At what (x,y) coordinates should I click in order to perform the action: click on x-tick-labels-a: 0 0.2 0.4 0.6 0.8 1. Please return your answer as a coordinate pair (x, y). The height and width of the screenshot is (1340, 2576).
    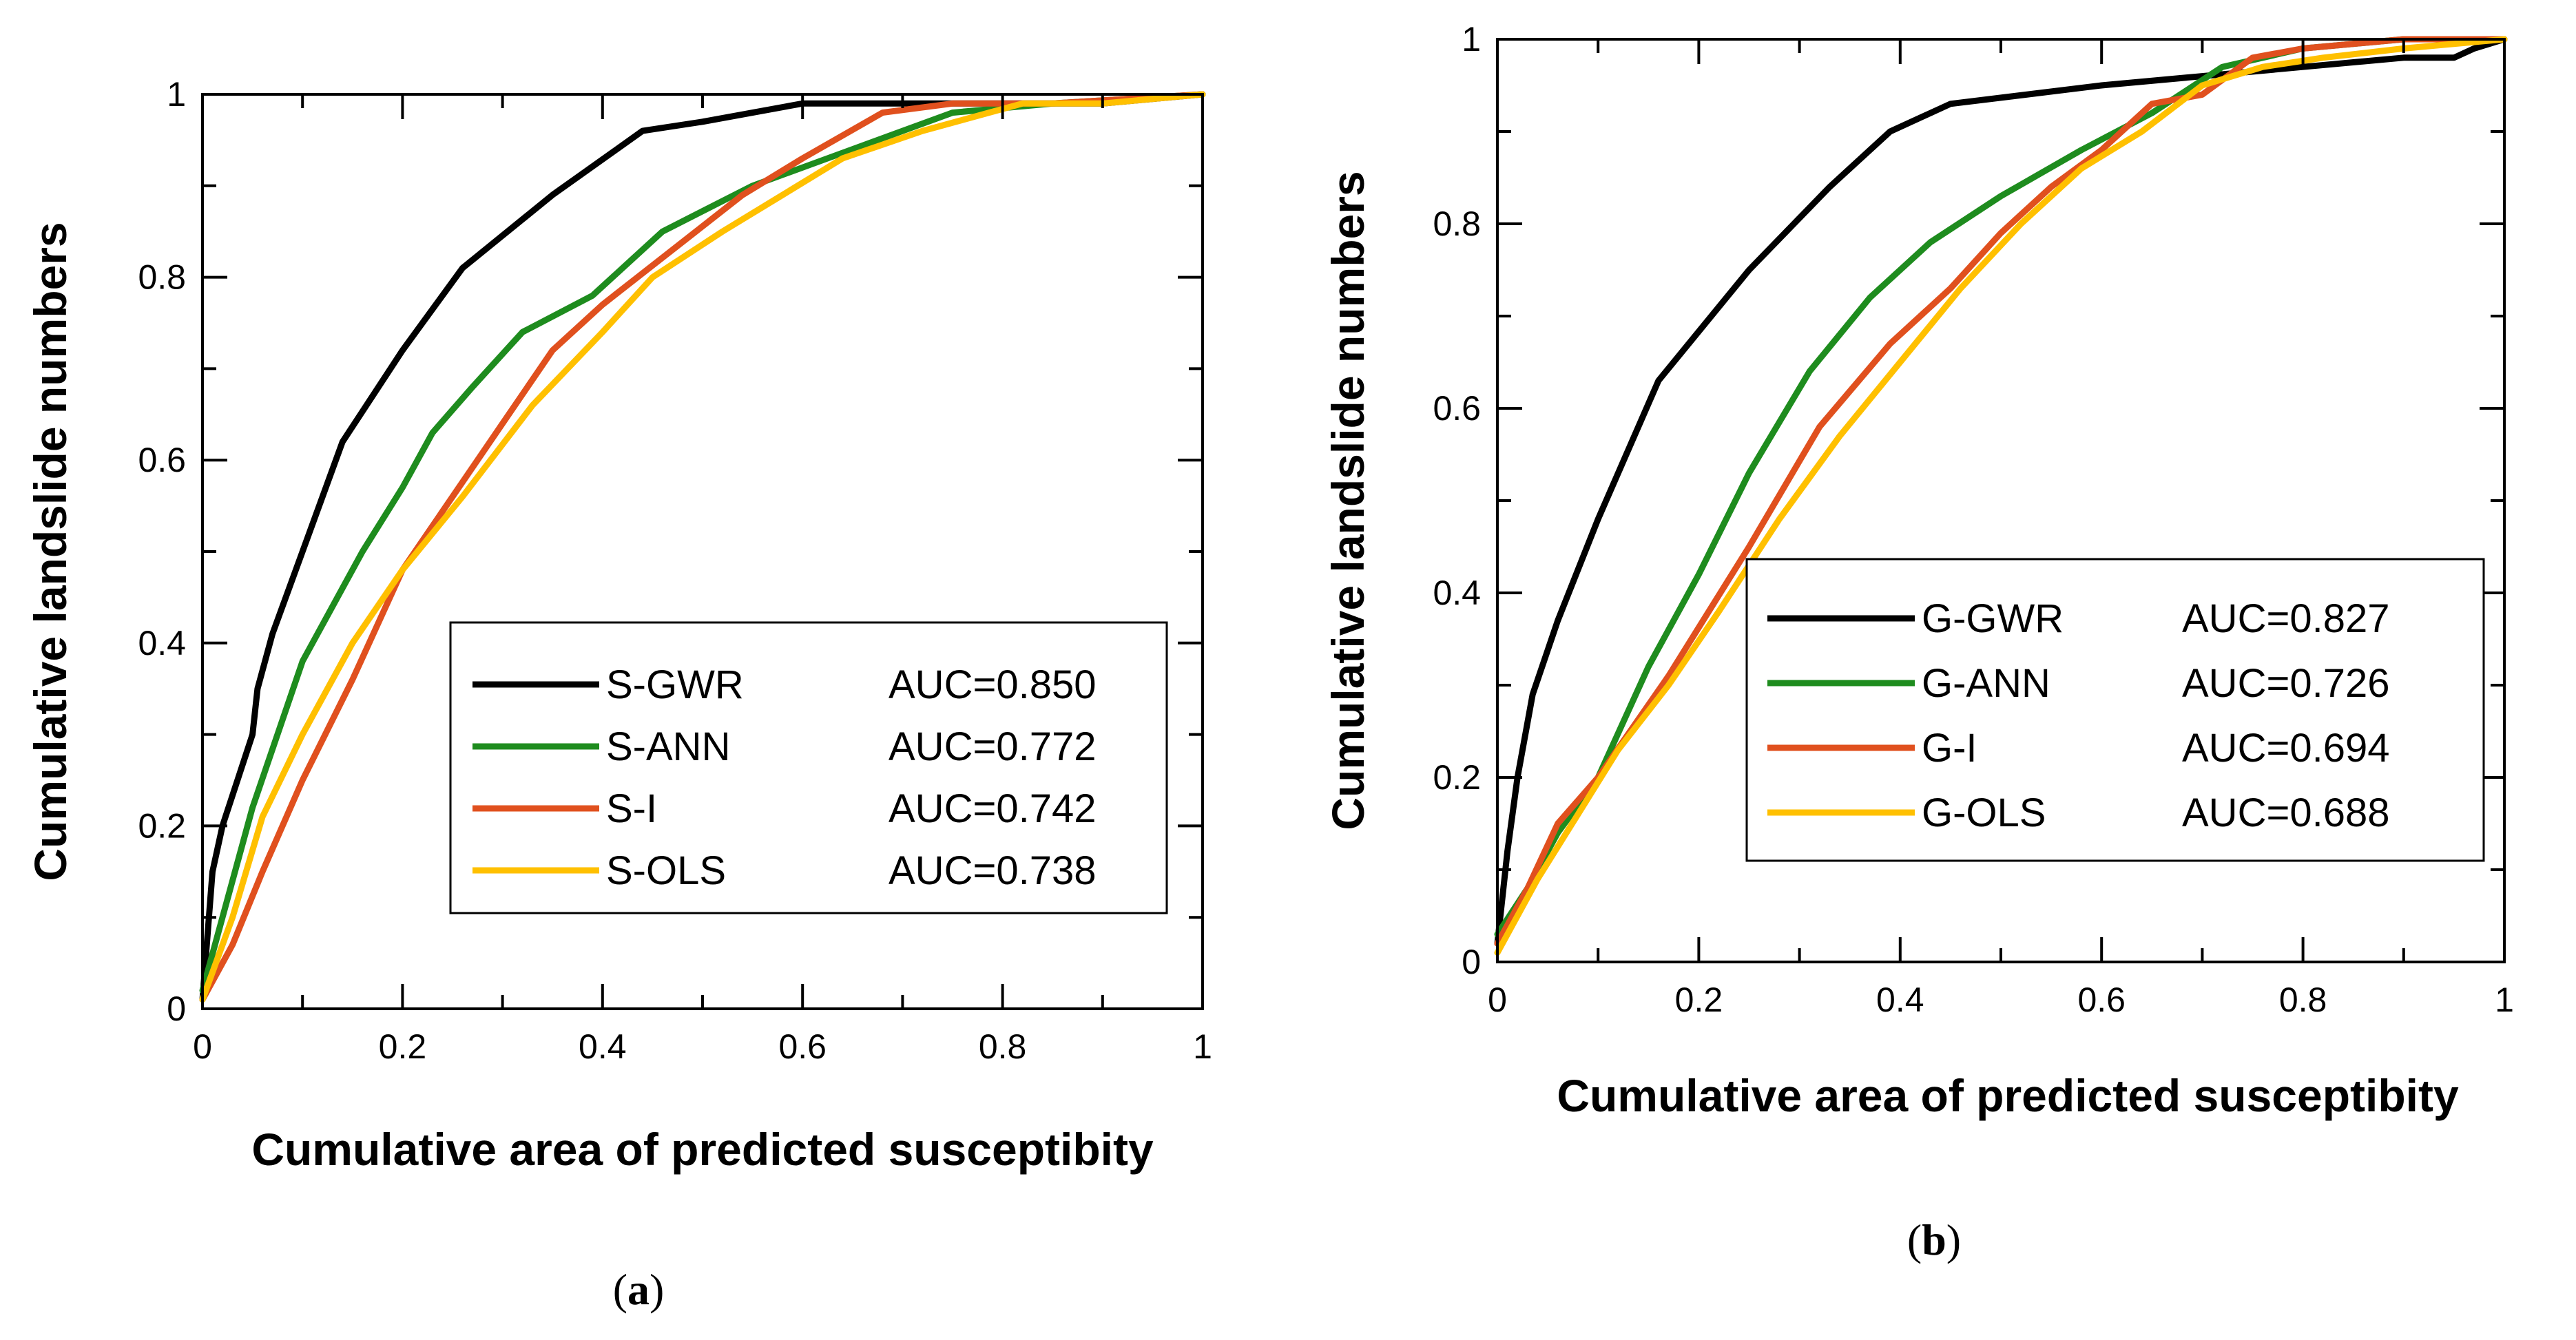
    Looking at the image, I should click on (702, 1046).